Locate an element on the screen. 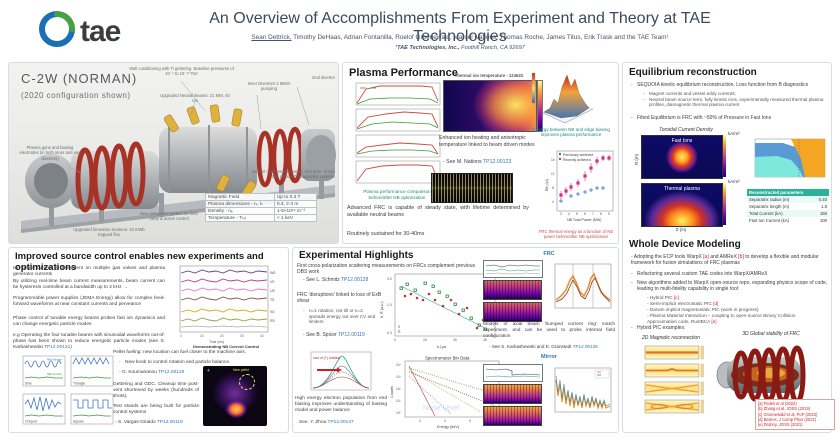 The width and height of the screenshot is (840, 440). beam-label: U5 is located at coordinates (272, 291).